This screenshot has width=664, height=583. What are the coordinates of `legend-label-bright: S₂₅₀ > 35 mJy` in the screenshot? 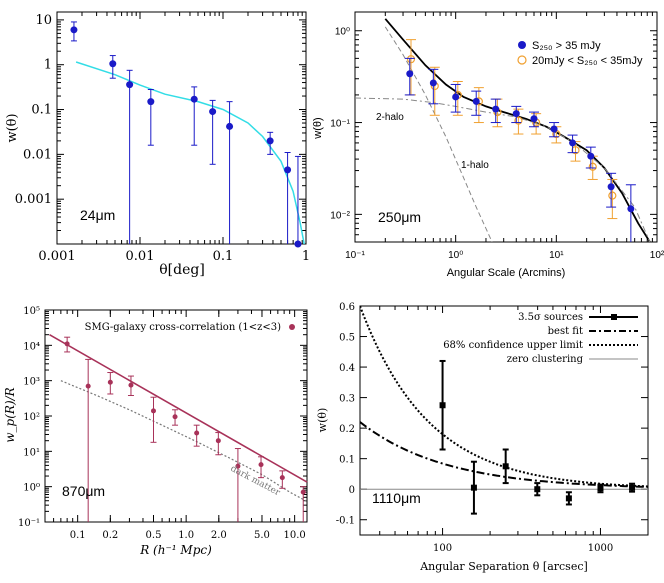 It's located at (566, 46).